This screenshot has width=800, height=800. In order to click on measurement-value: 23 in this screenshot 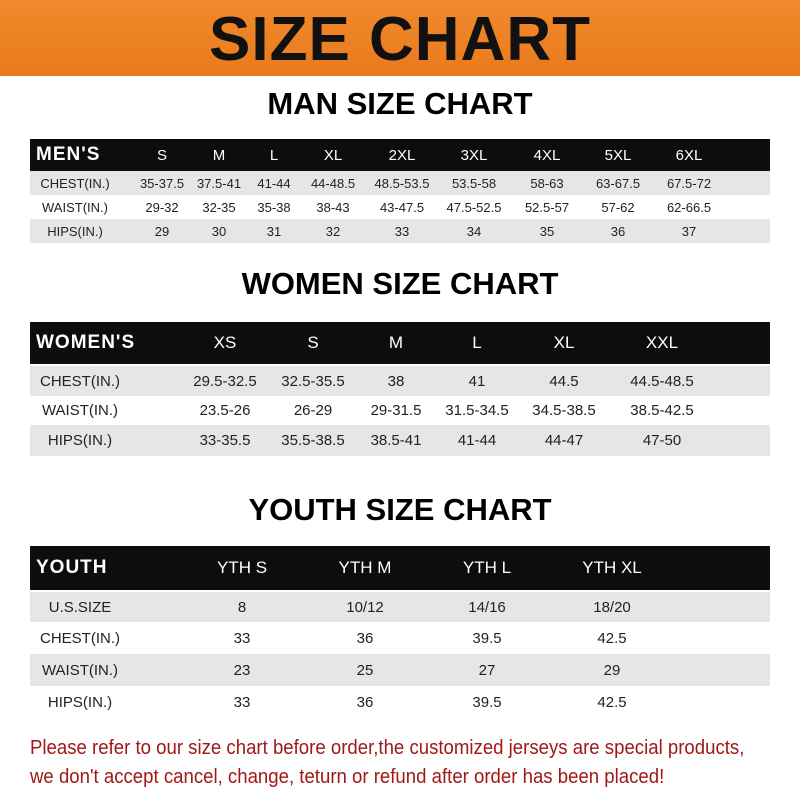, I will do `click(242, 670)`.